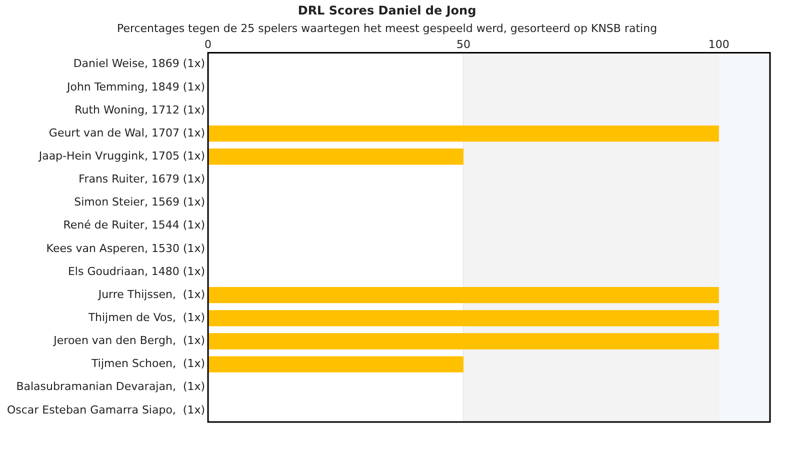 The image size is (790, 450). What do you see at coordinates (126, 248) in the screenshot?
I see `y-tick-label: Kees van Asperen, 1530 (1x)` at bounding box center [126, 248].